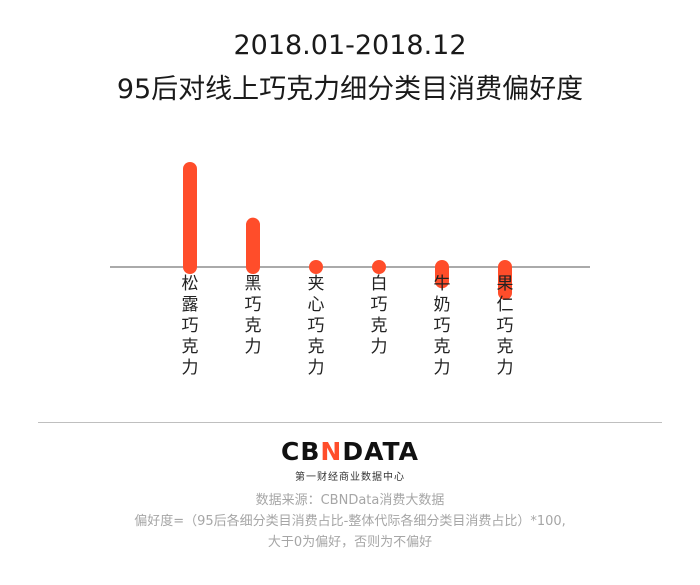 The image size is (700, 585). I want to click on category-label-5-char-1: 仁, so click(505, 305).